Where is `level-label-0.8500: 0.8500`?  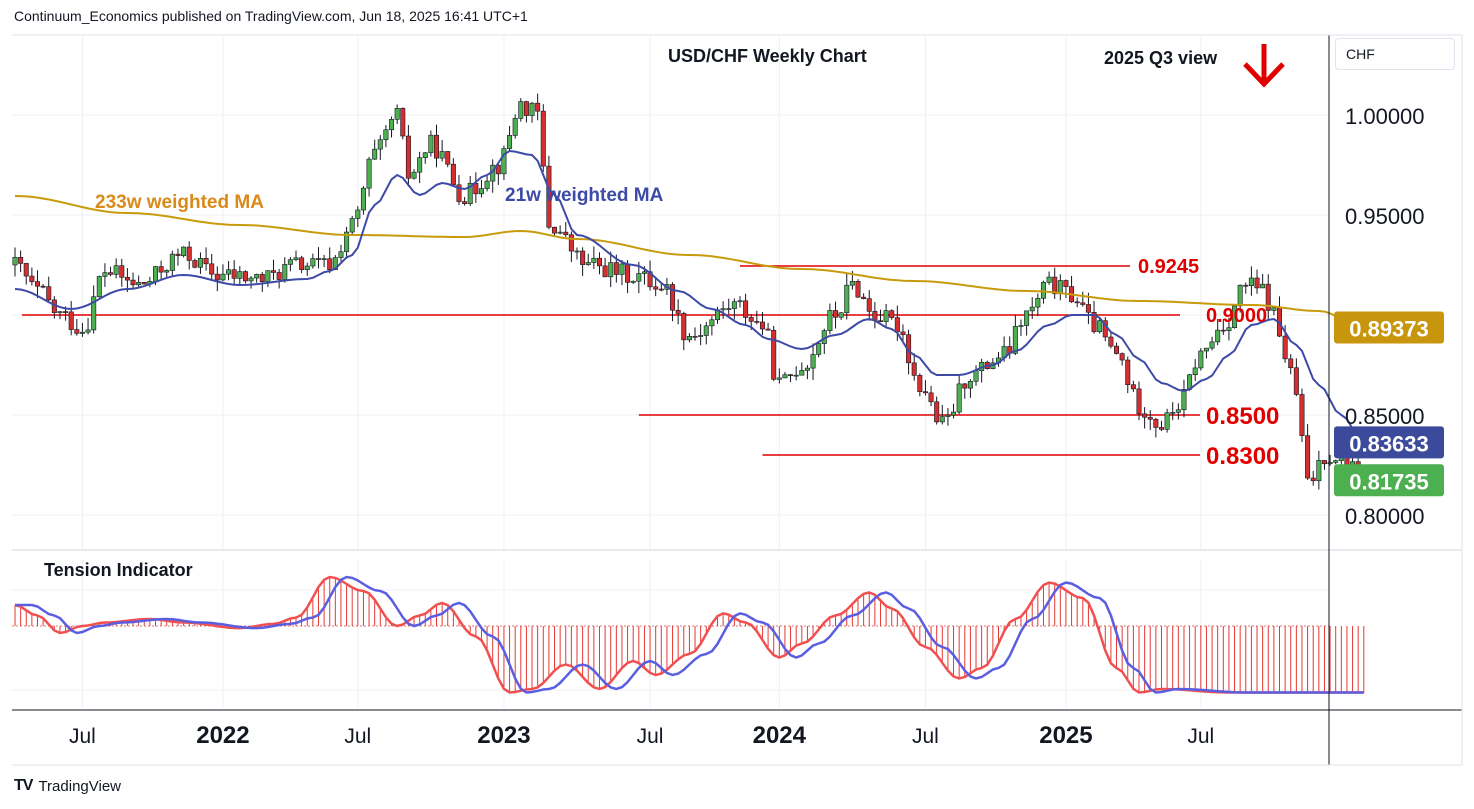
level-label-0.8500: 0.8500 is located at coordinates (1242, 416).